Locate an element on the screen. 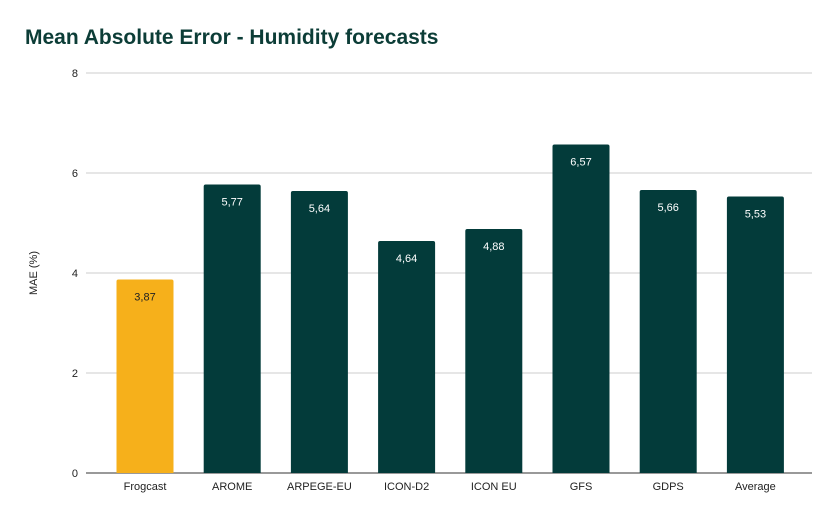  x-tick-label: Frogcast is located at coordinates (145, 487).